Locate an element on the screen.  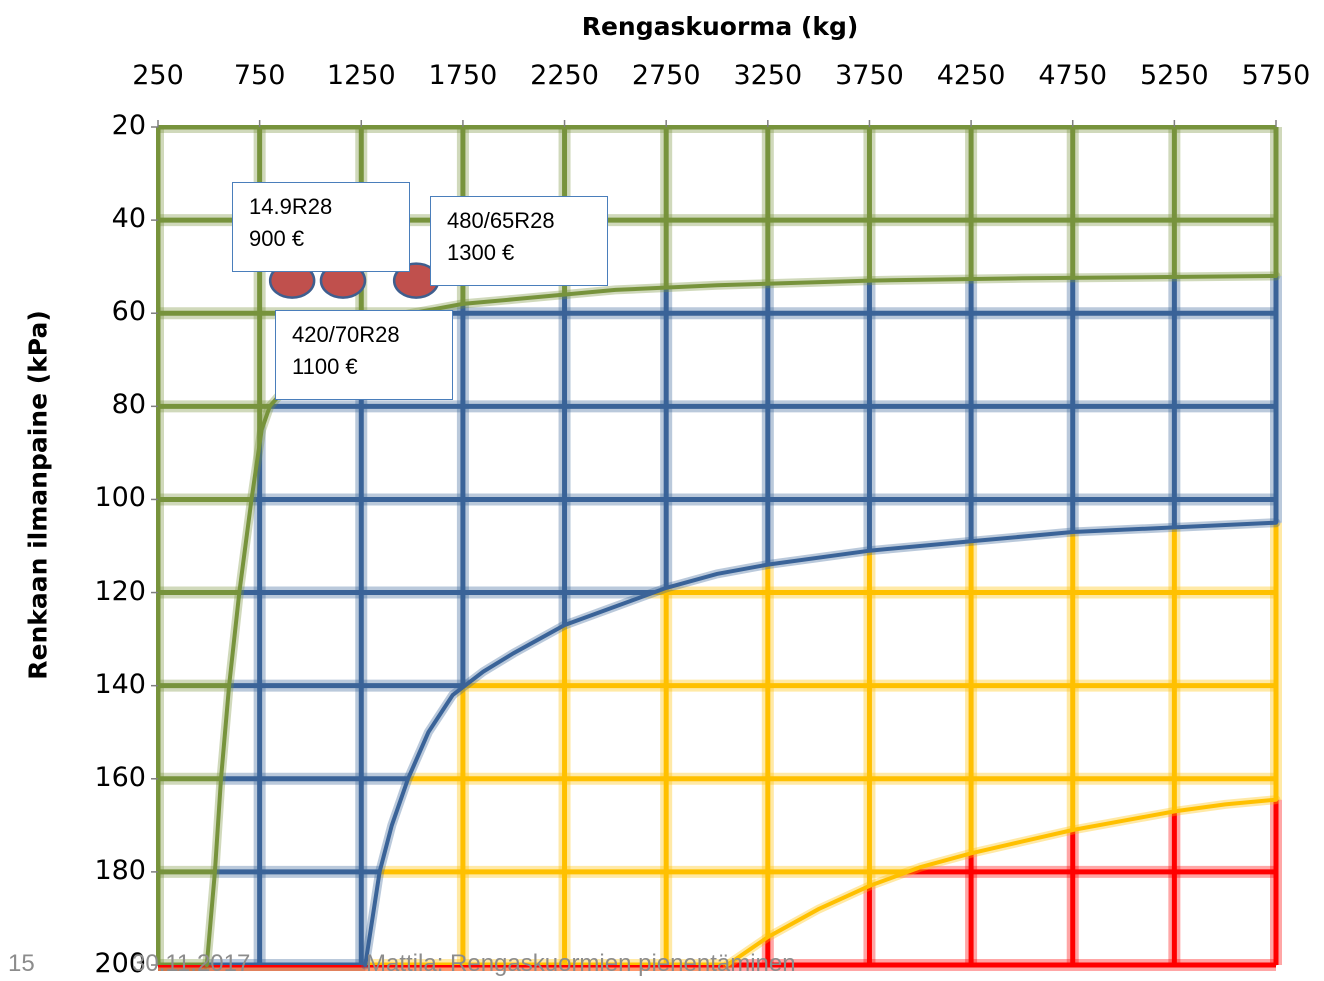
y-tick-label: 200 is located at coordinates (120, 963).